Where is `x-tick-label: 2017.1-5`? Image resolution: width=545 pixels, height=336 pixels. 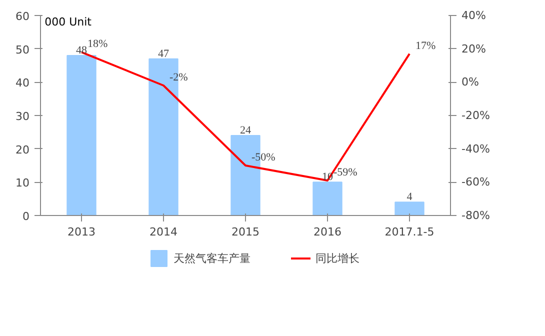
x-tick-label: 2017.1-5 is located at coordinates (409, 232).